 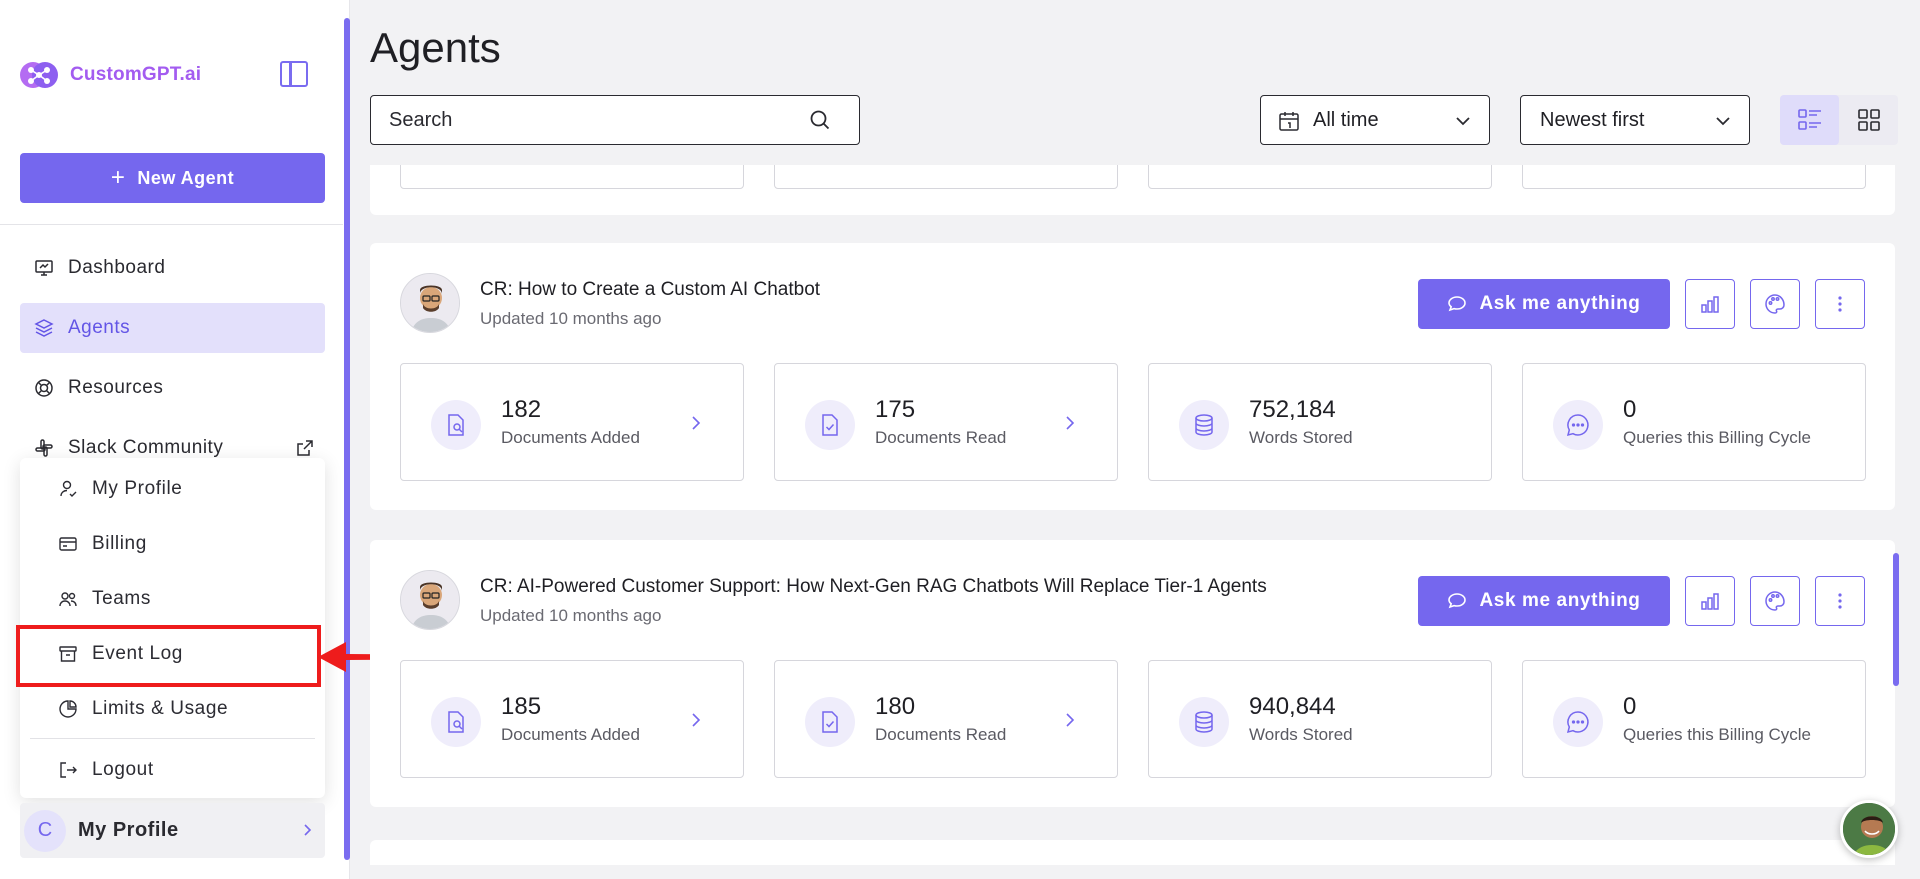 I want to click on external-link-icon, so click(x=305, y=448).